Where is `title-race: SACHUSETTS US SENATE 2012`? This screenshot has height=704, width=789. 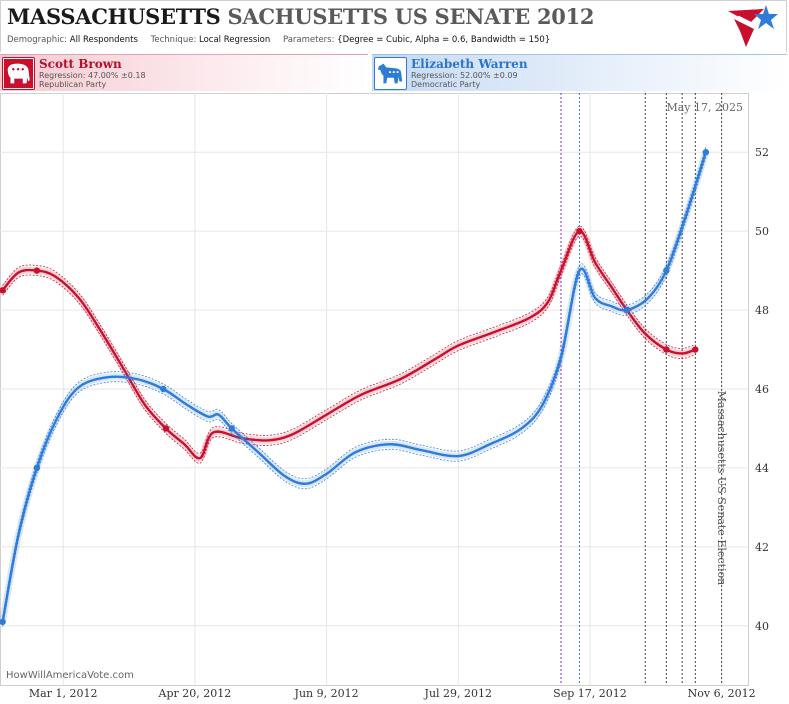
title-race: SACHUSETTS US SENATE 2012 is located at coordinates (411, 16).